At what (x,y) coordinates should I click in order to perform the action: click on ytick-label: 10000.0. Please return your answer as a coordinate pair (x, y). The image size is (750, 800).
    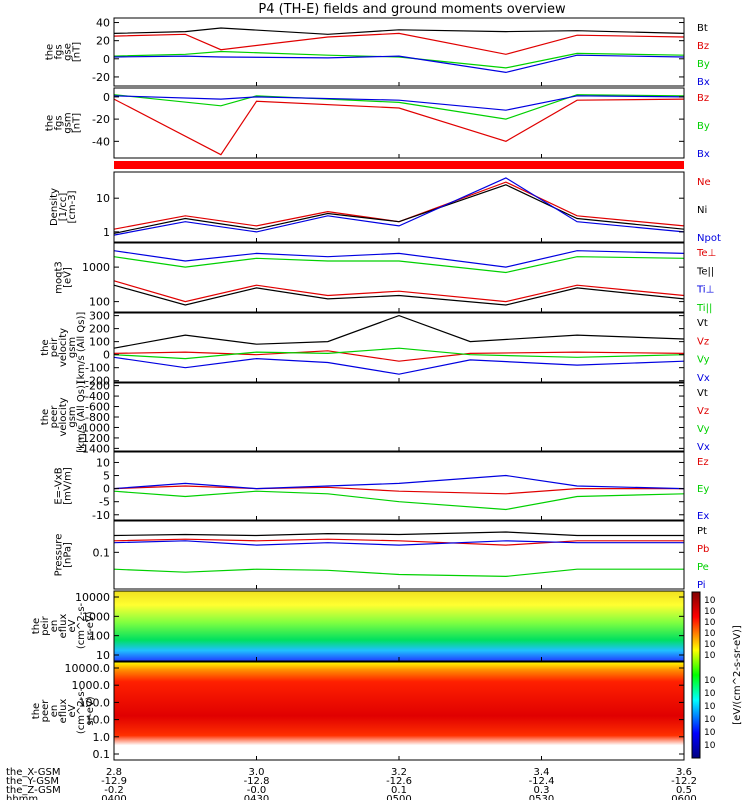
    Looking at the image, I should click on (88, 668).